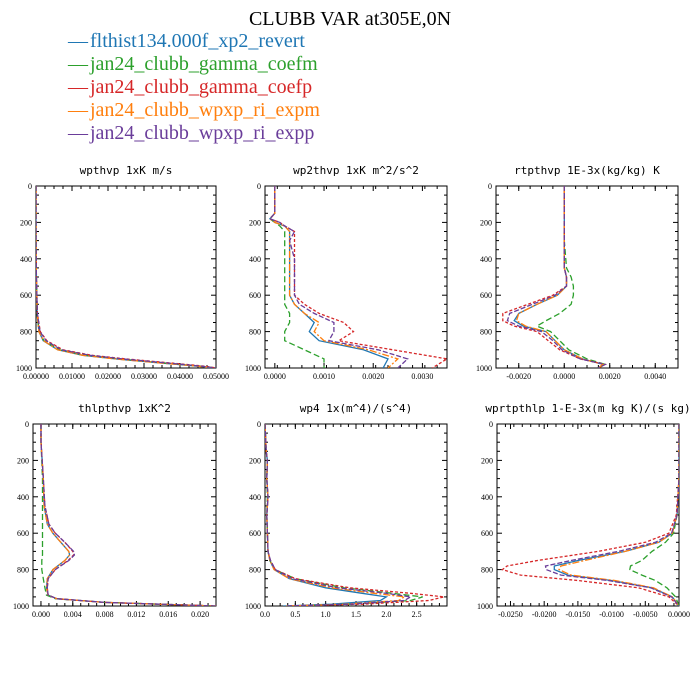 The width and height of the screenshot is (700, 700). I want to click on legend-label: jan24_clubb_gamma_coefm, so click(204, 64).